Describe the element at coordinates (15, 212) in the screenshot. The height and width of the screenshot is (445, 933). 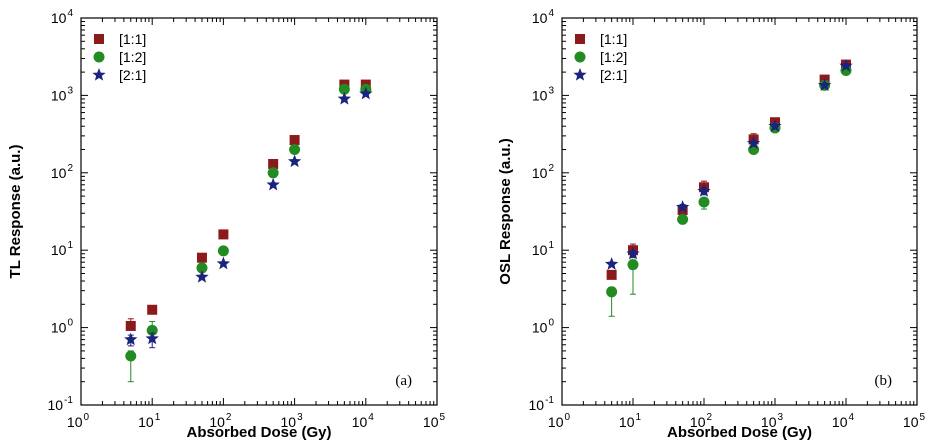
I see `y-axis-title: TL Response (a.u.)` at that location.